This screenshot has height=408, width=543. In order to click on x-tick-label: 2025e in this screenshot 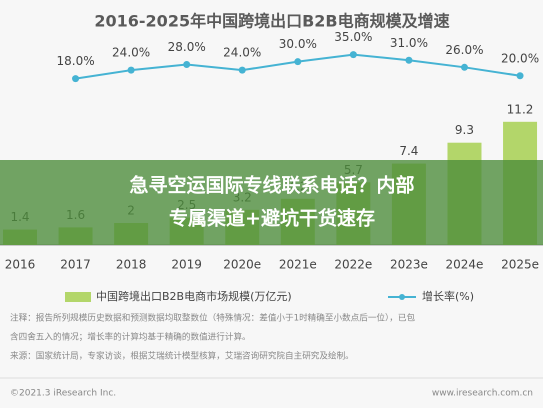, I will do `click(520, 265)`.